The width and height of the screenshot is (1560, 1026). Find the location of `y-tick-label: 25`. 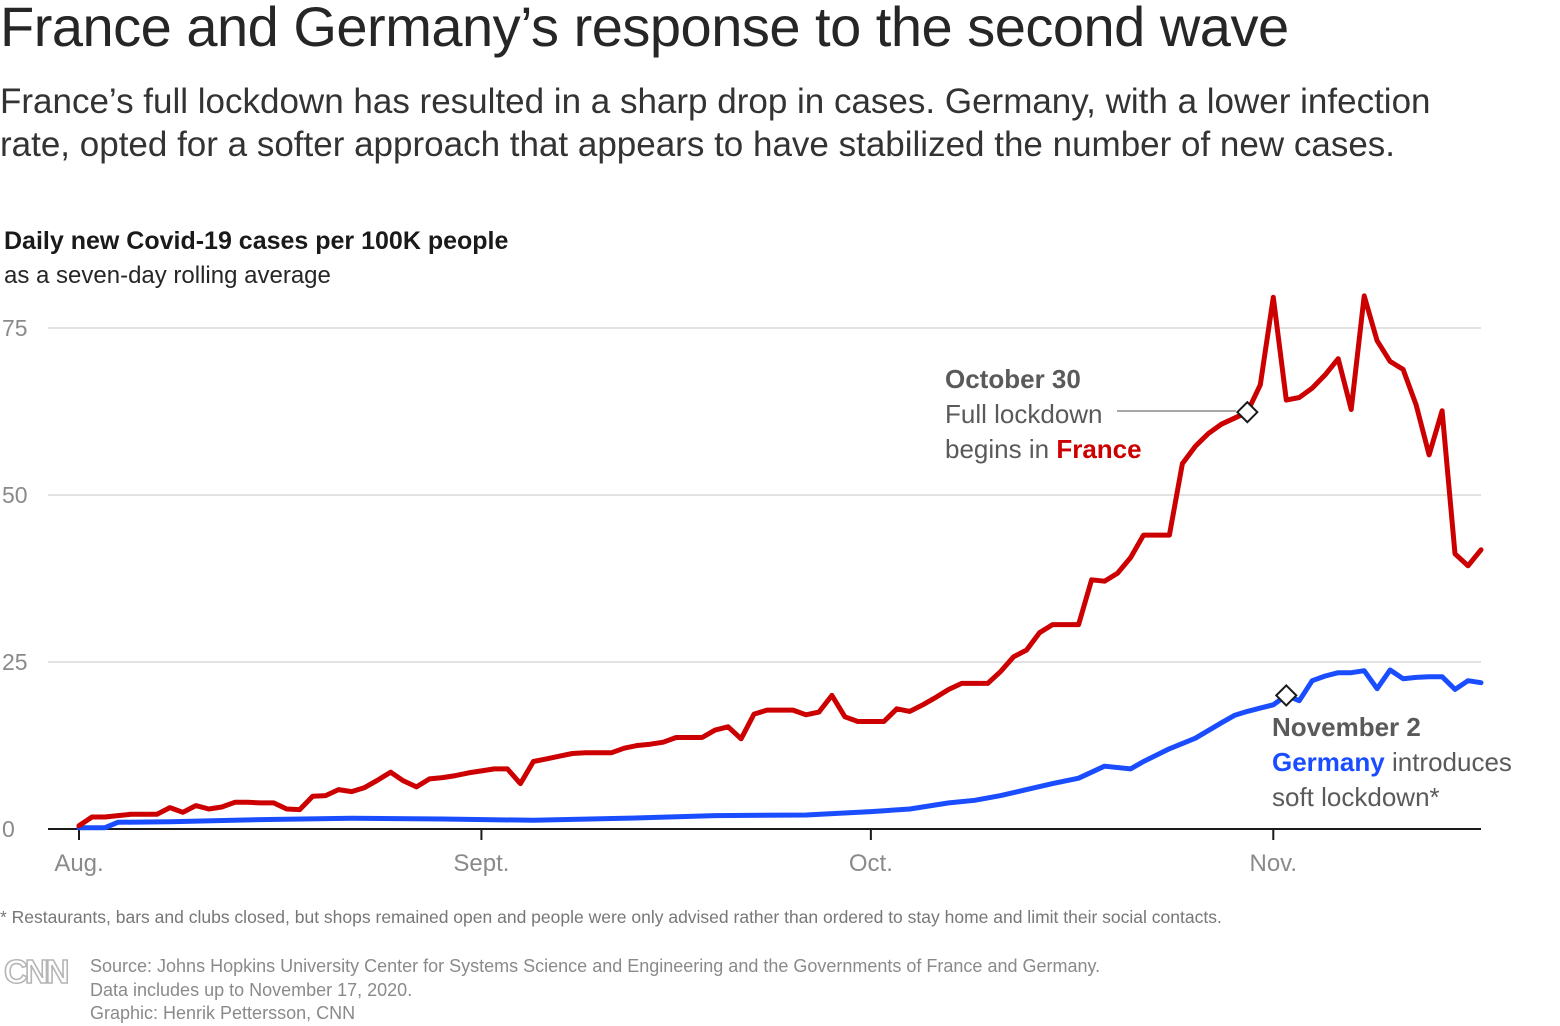

y-tick-label: 25 is located at coordinates (15, 662).